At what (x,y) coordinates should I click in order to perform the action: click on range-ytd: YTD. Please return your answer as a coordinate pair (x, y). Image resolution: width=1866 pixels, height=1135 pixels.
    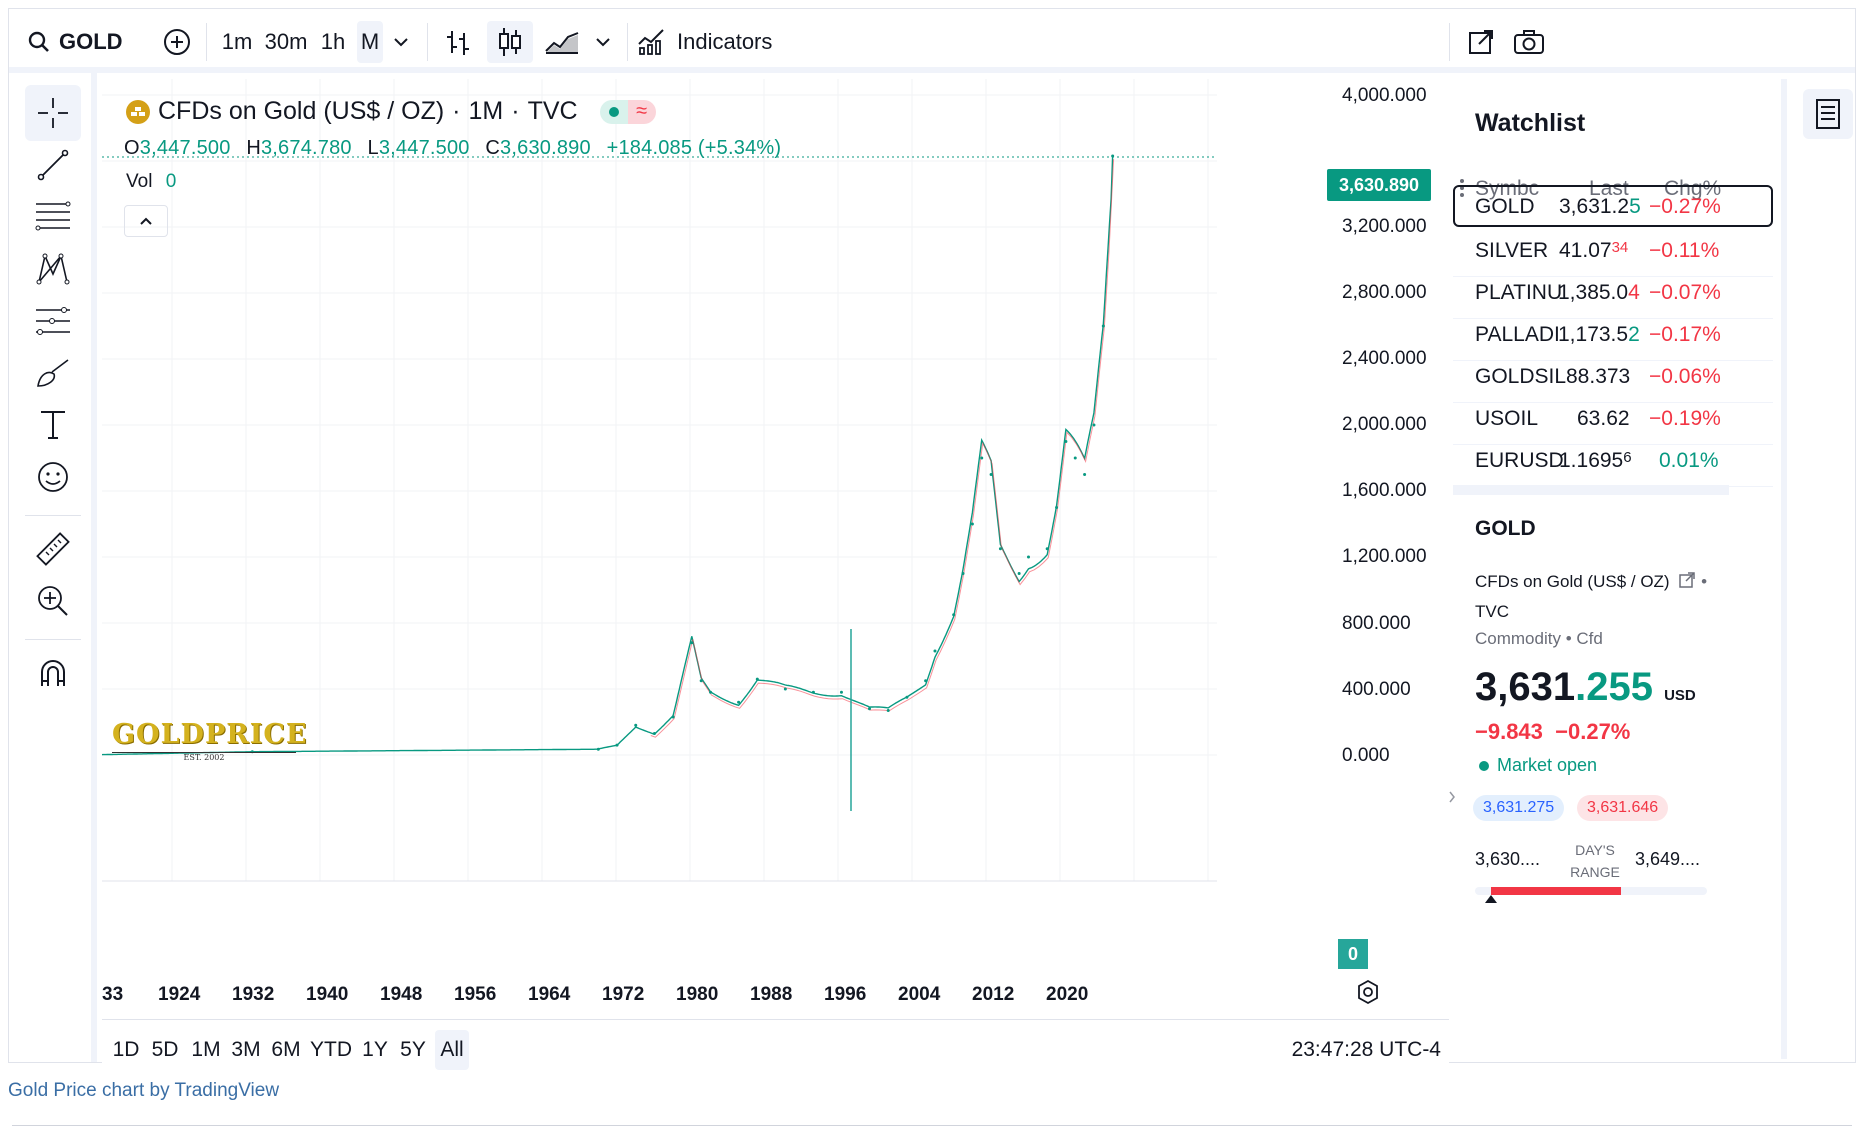
    Looking at the image, I should click on (331, 1049).